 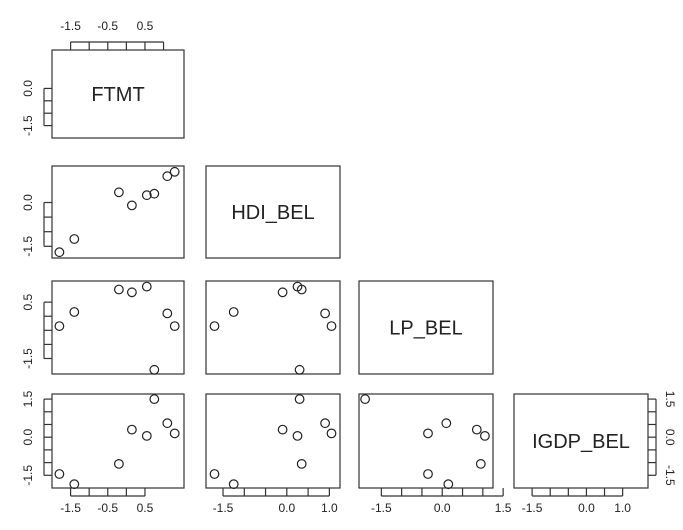 I want to click on panel-ftmt-ftmt, so click(x=118, y=94).